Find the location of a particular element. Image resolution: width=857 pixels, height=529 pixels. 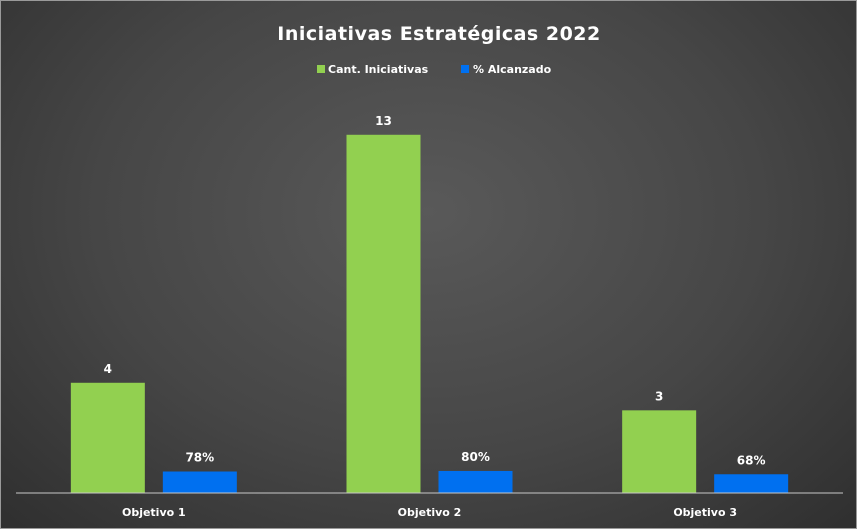

legend-label-cant-iniciativas: Cant. Iniciativas is located at coordinates (378, 69).